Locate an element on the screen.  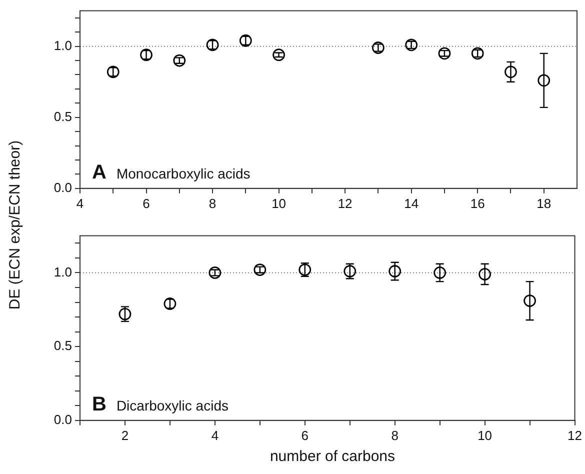
x-tick-label: 18 is located at coordinates (544, 203).